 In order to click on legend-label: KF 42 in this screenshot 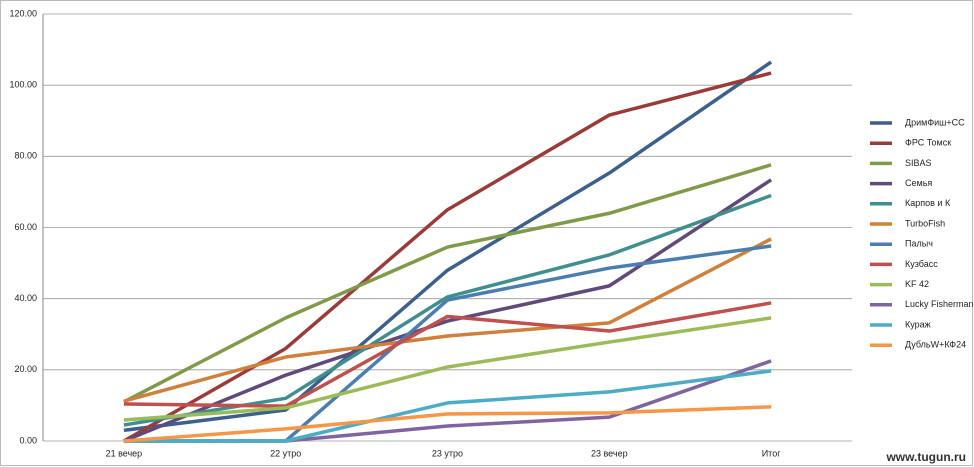, I will do `click(917, 284)`.